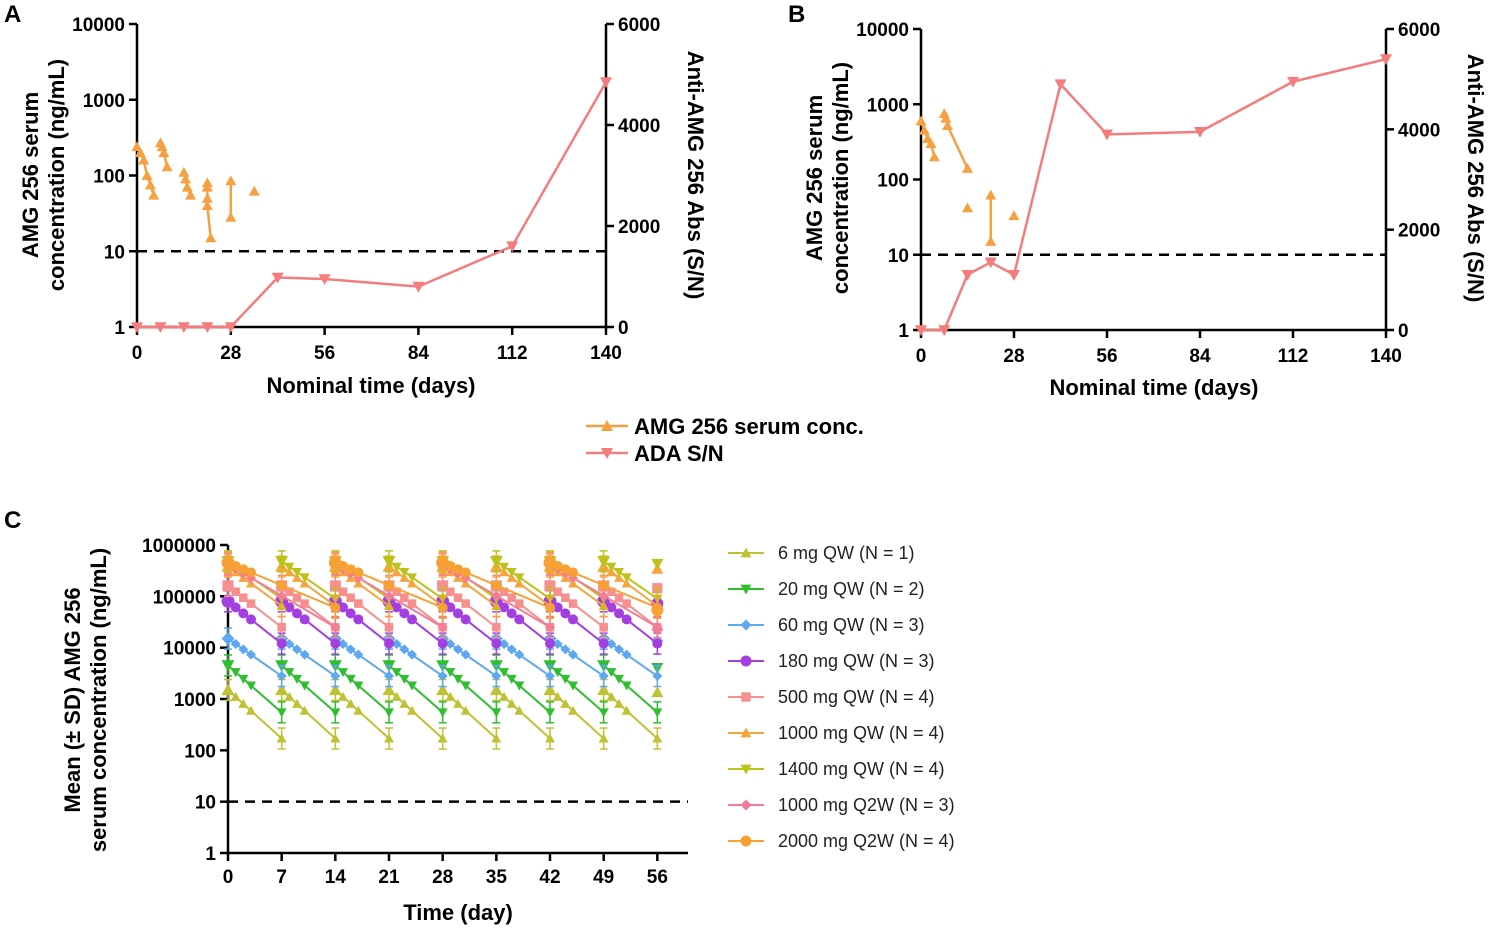  What do you see at coordinates (607, 425) in the screenshot?
I see `legend-conc-marker` at bounding box center [607, 425].